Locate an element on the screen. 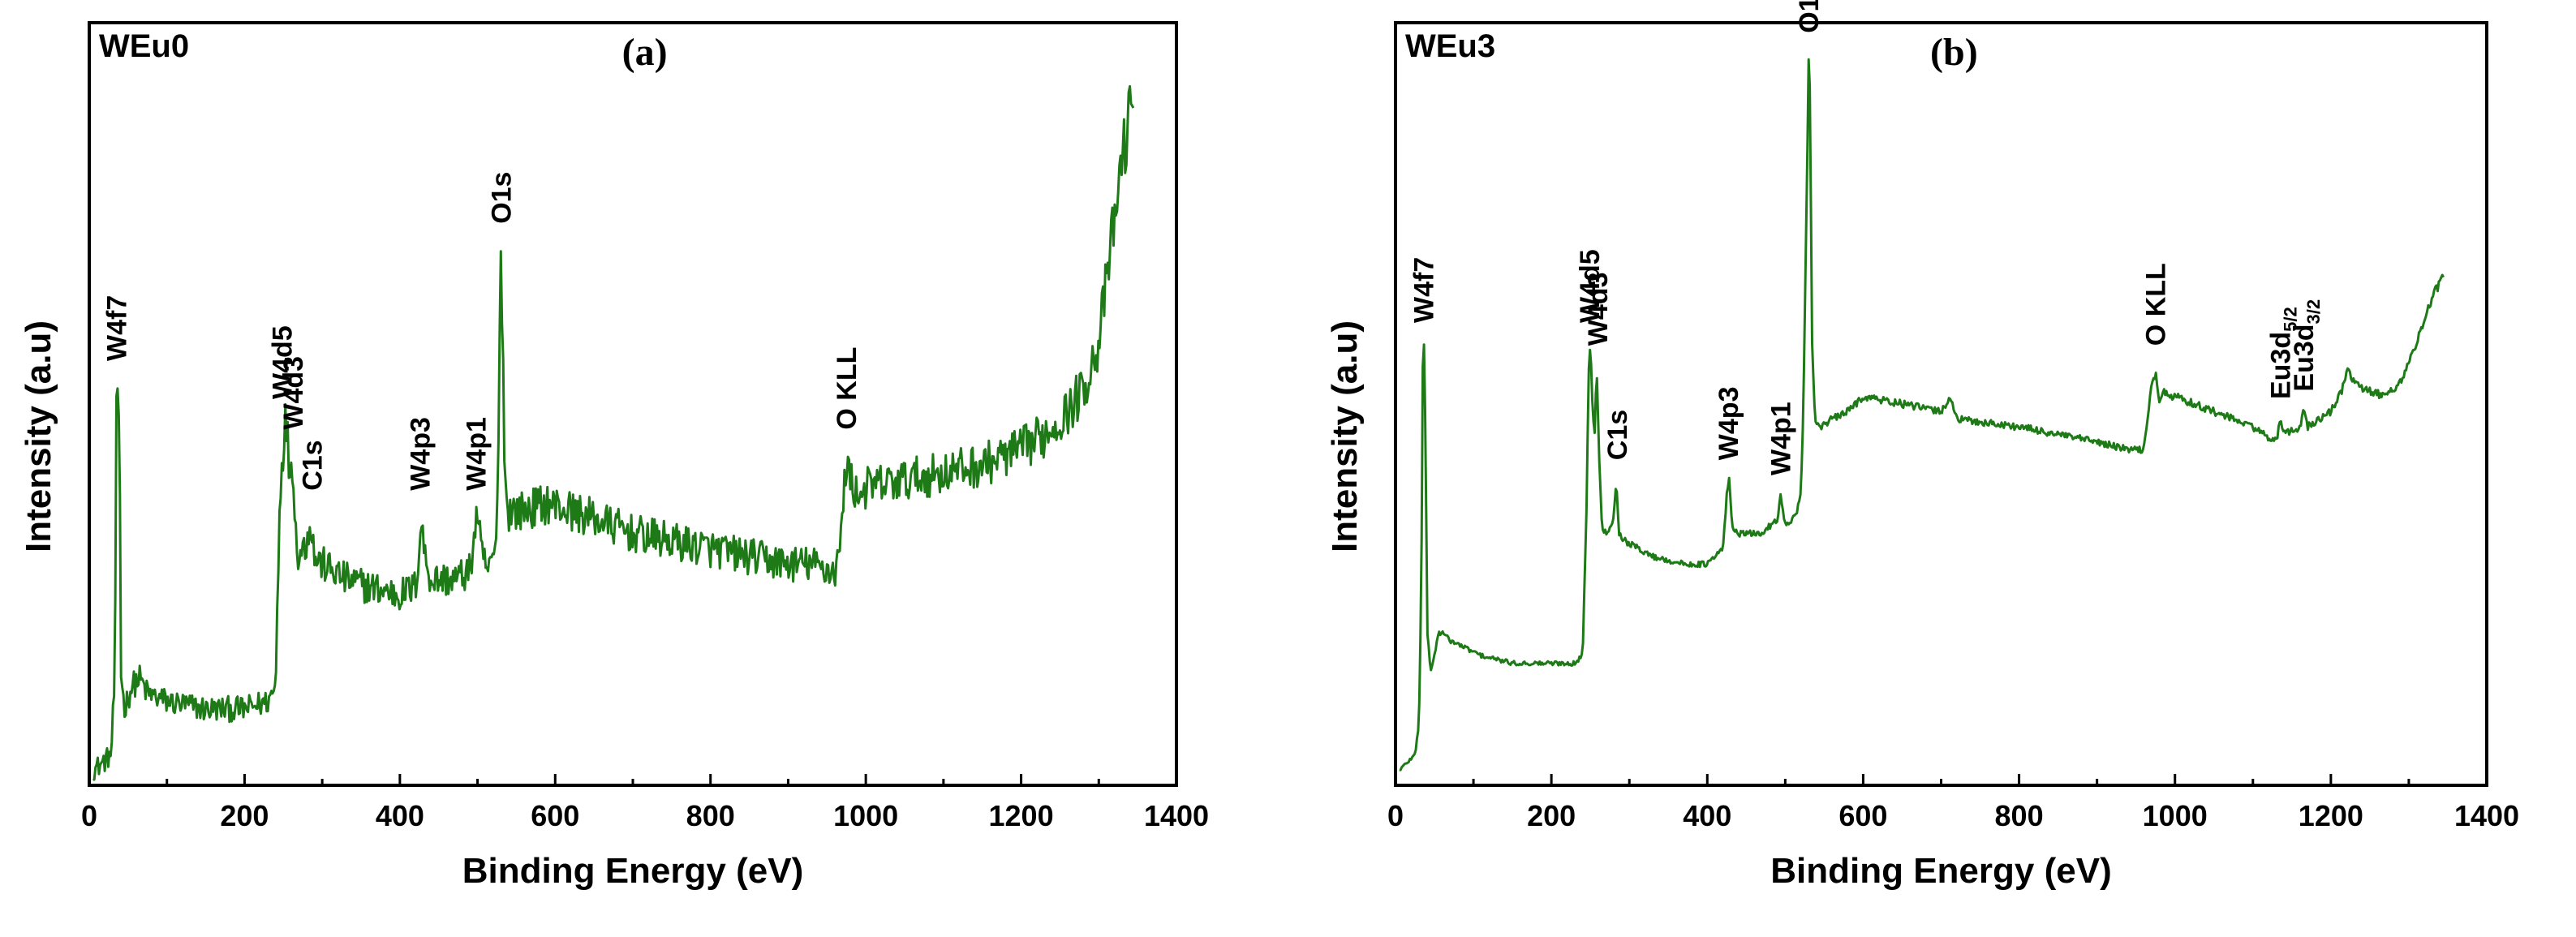 The image size is (2576, 937). sample-label: WEu0 is located at coordinates (144, 46).